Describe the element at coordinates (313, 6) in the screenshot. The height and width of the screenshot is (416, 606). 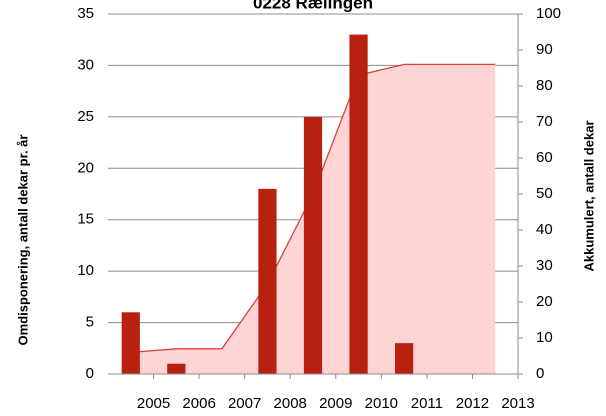
I see `chart-title: 0228 Rælingen` at that location.